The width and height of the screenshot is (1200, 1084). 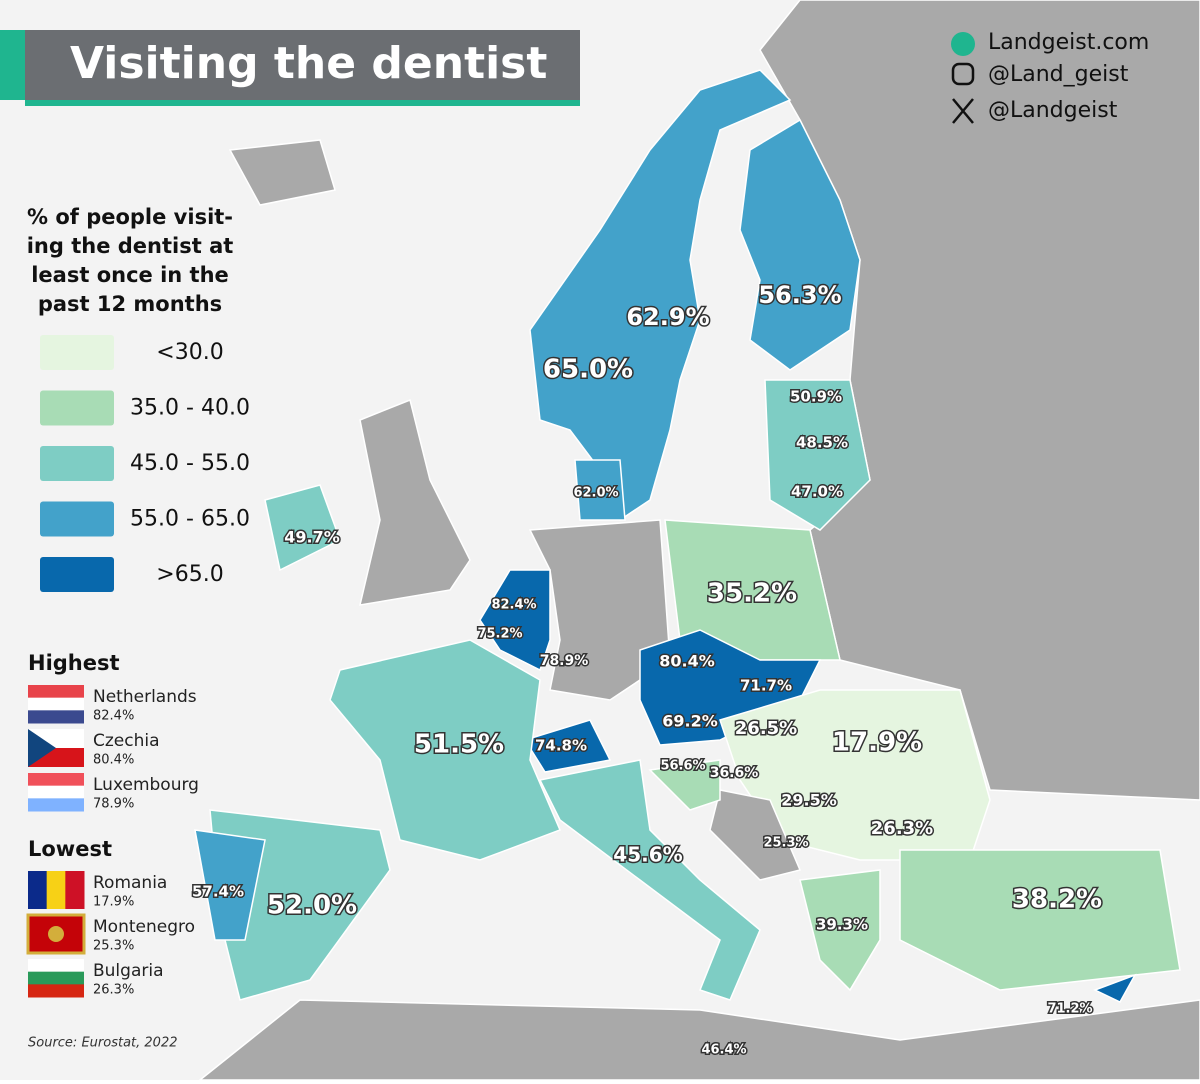 I want to click on legend-title: ing the dentist at, so click(x=130, y=246).